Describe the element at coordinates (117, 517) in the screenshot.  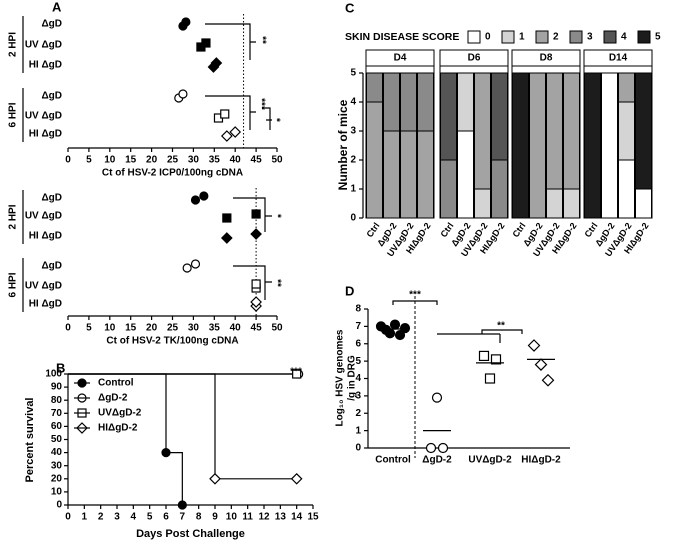
I see `x-tick-label: 3` at that location.